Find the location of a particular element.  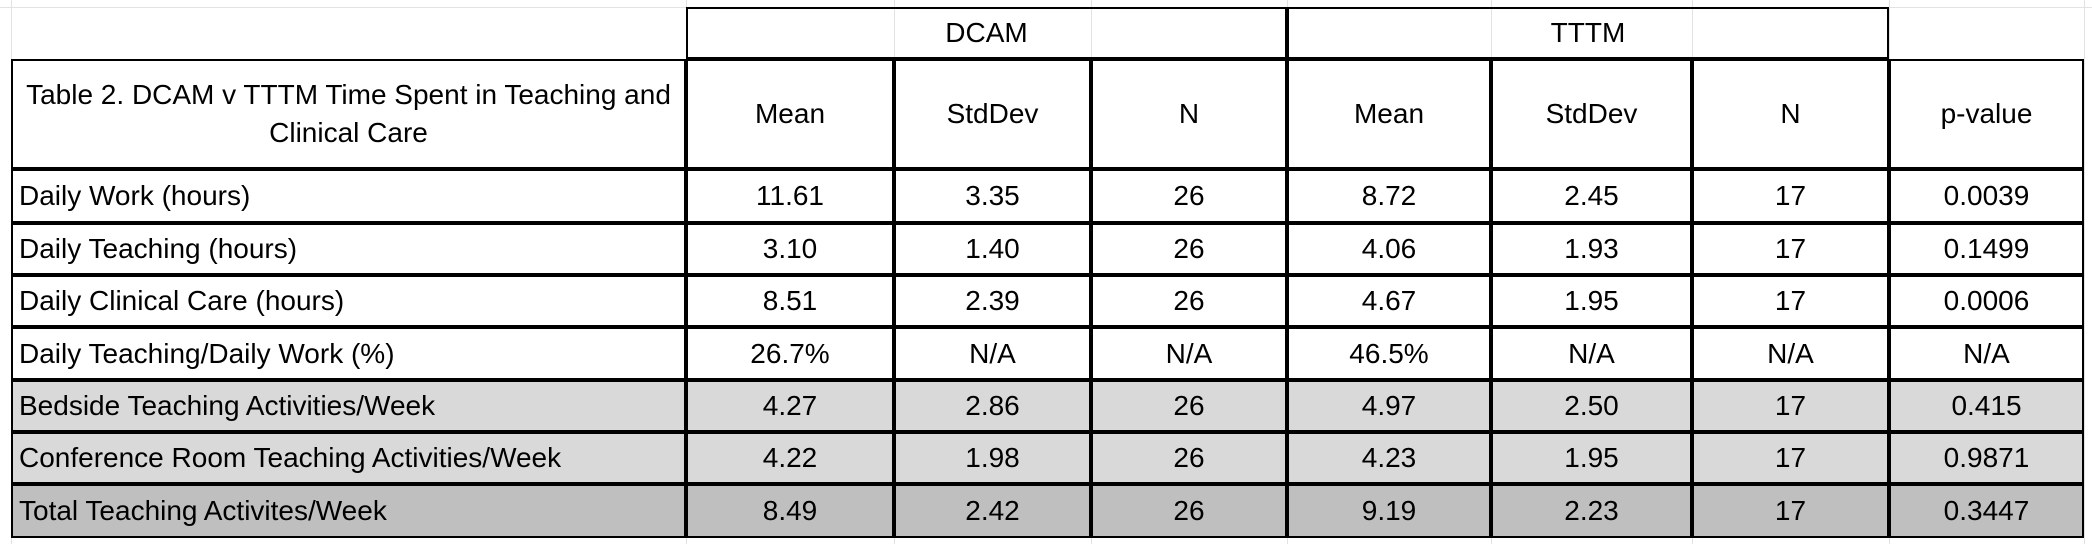

table-cell: 2.86 is located at coordinates (992, 406).